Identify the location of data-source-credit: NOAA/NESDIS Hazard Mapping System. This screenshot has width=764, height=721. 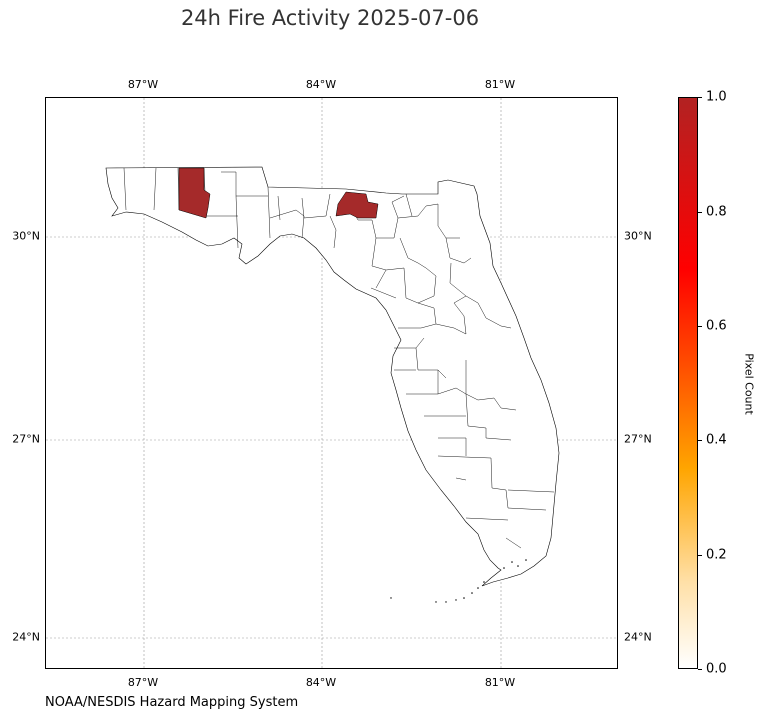
(172, 702).